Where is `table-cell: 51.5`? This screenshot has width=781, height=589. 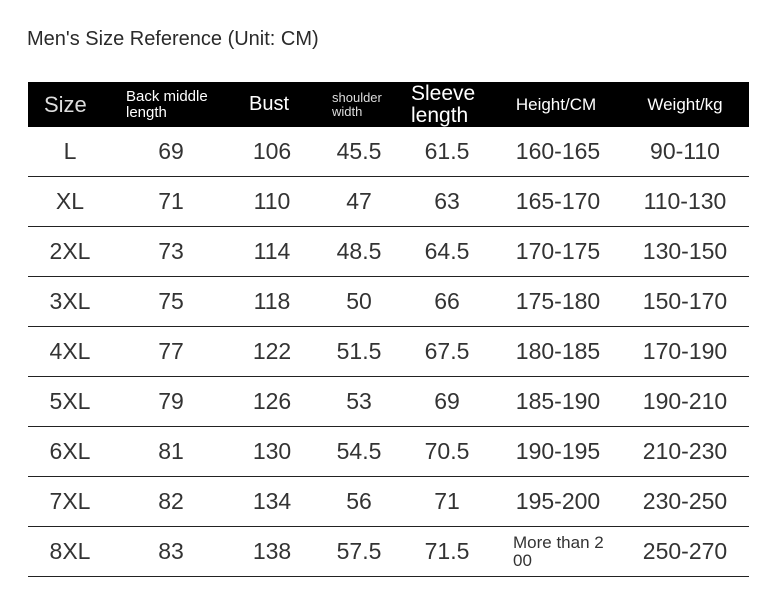
table-cell: 51.5 is located at coordinates (359, 351).